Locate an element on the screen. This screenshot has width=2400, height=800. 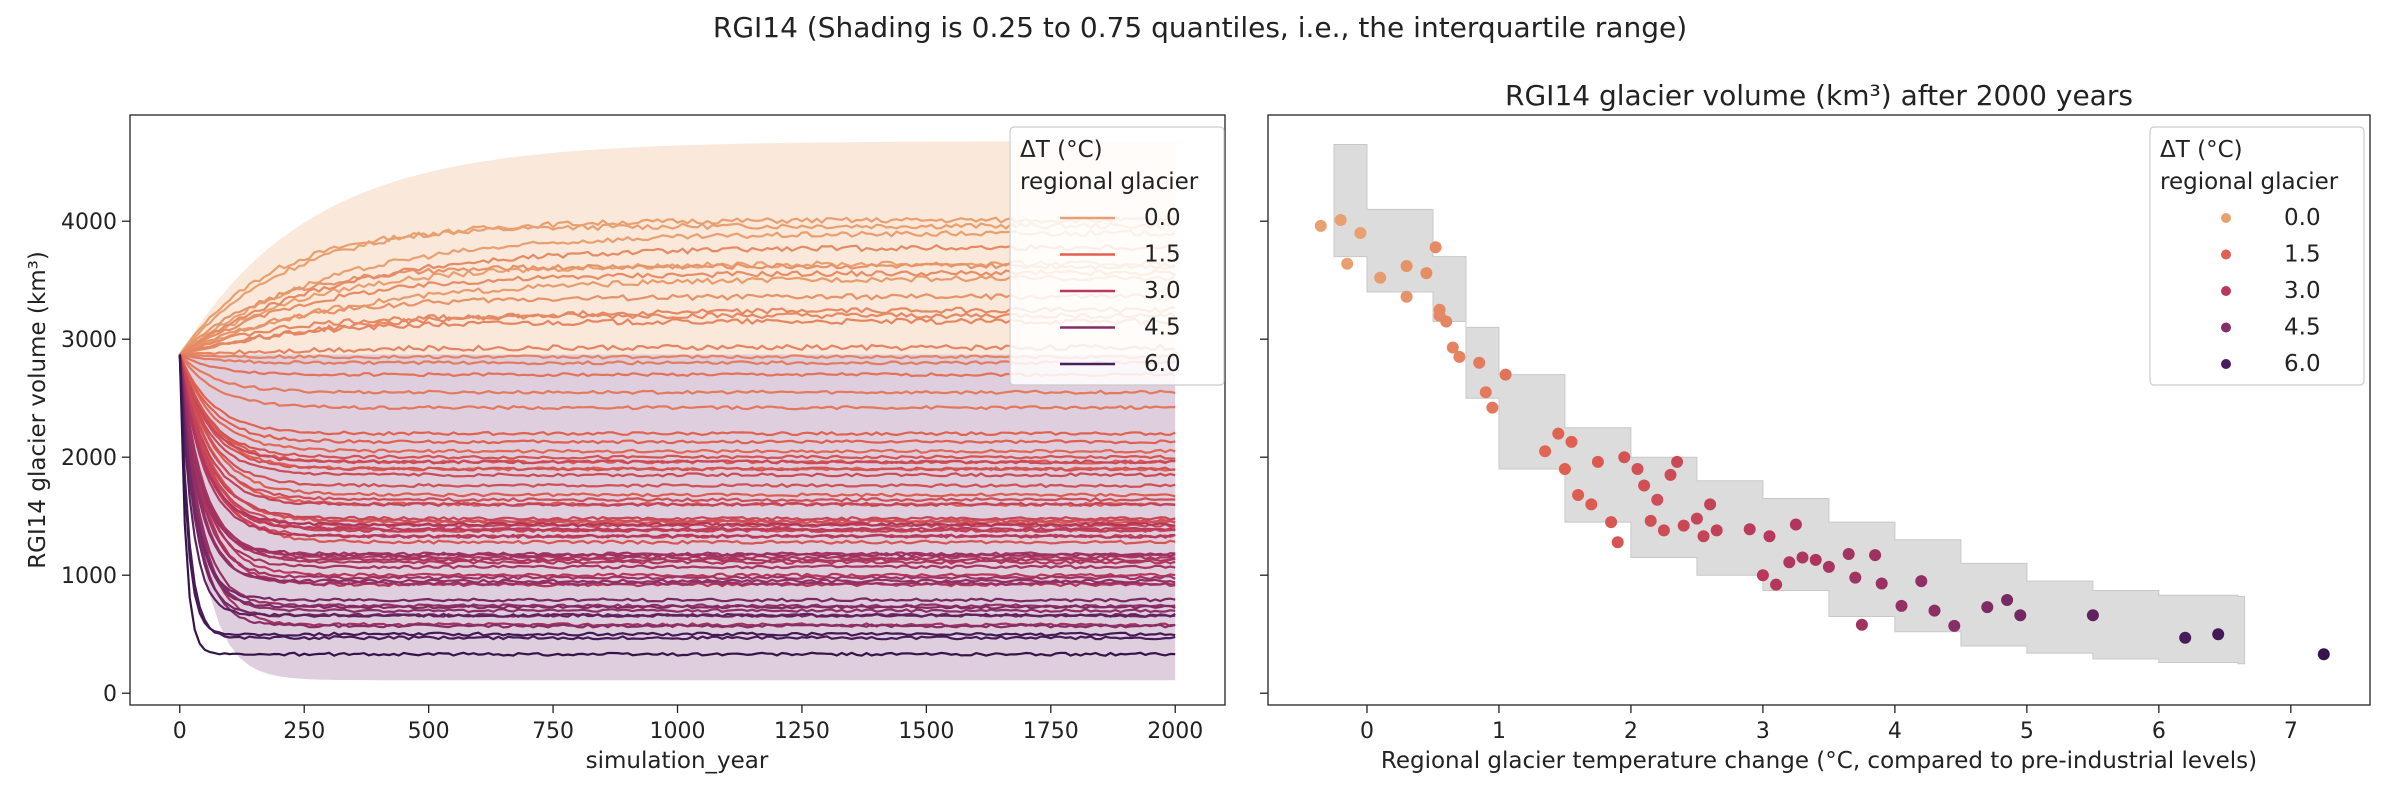
x-tick-label: 4 is located at coordinates (1895, 731).